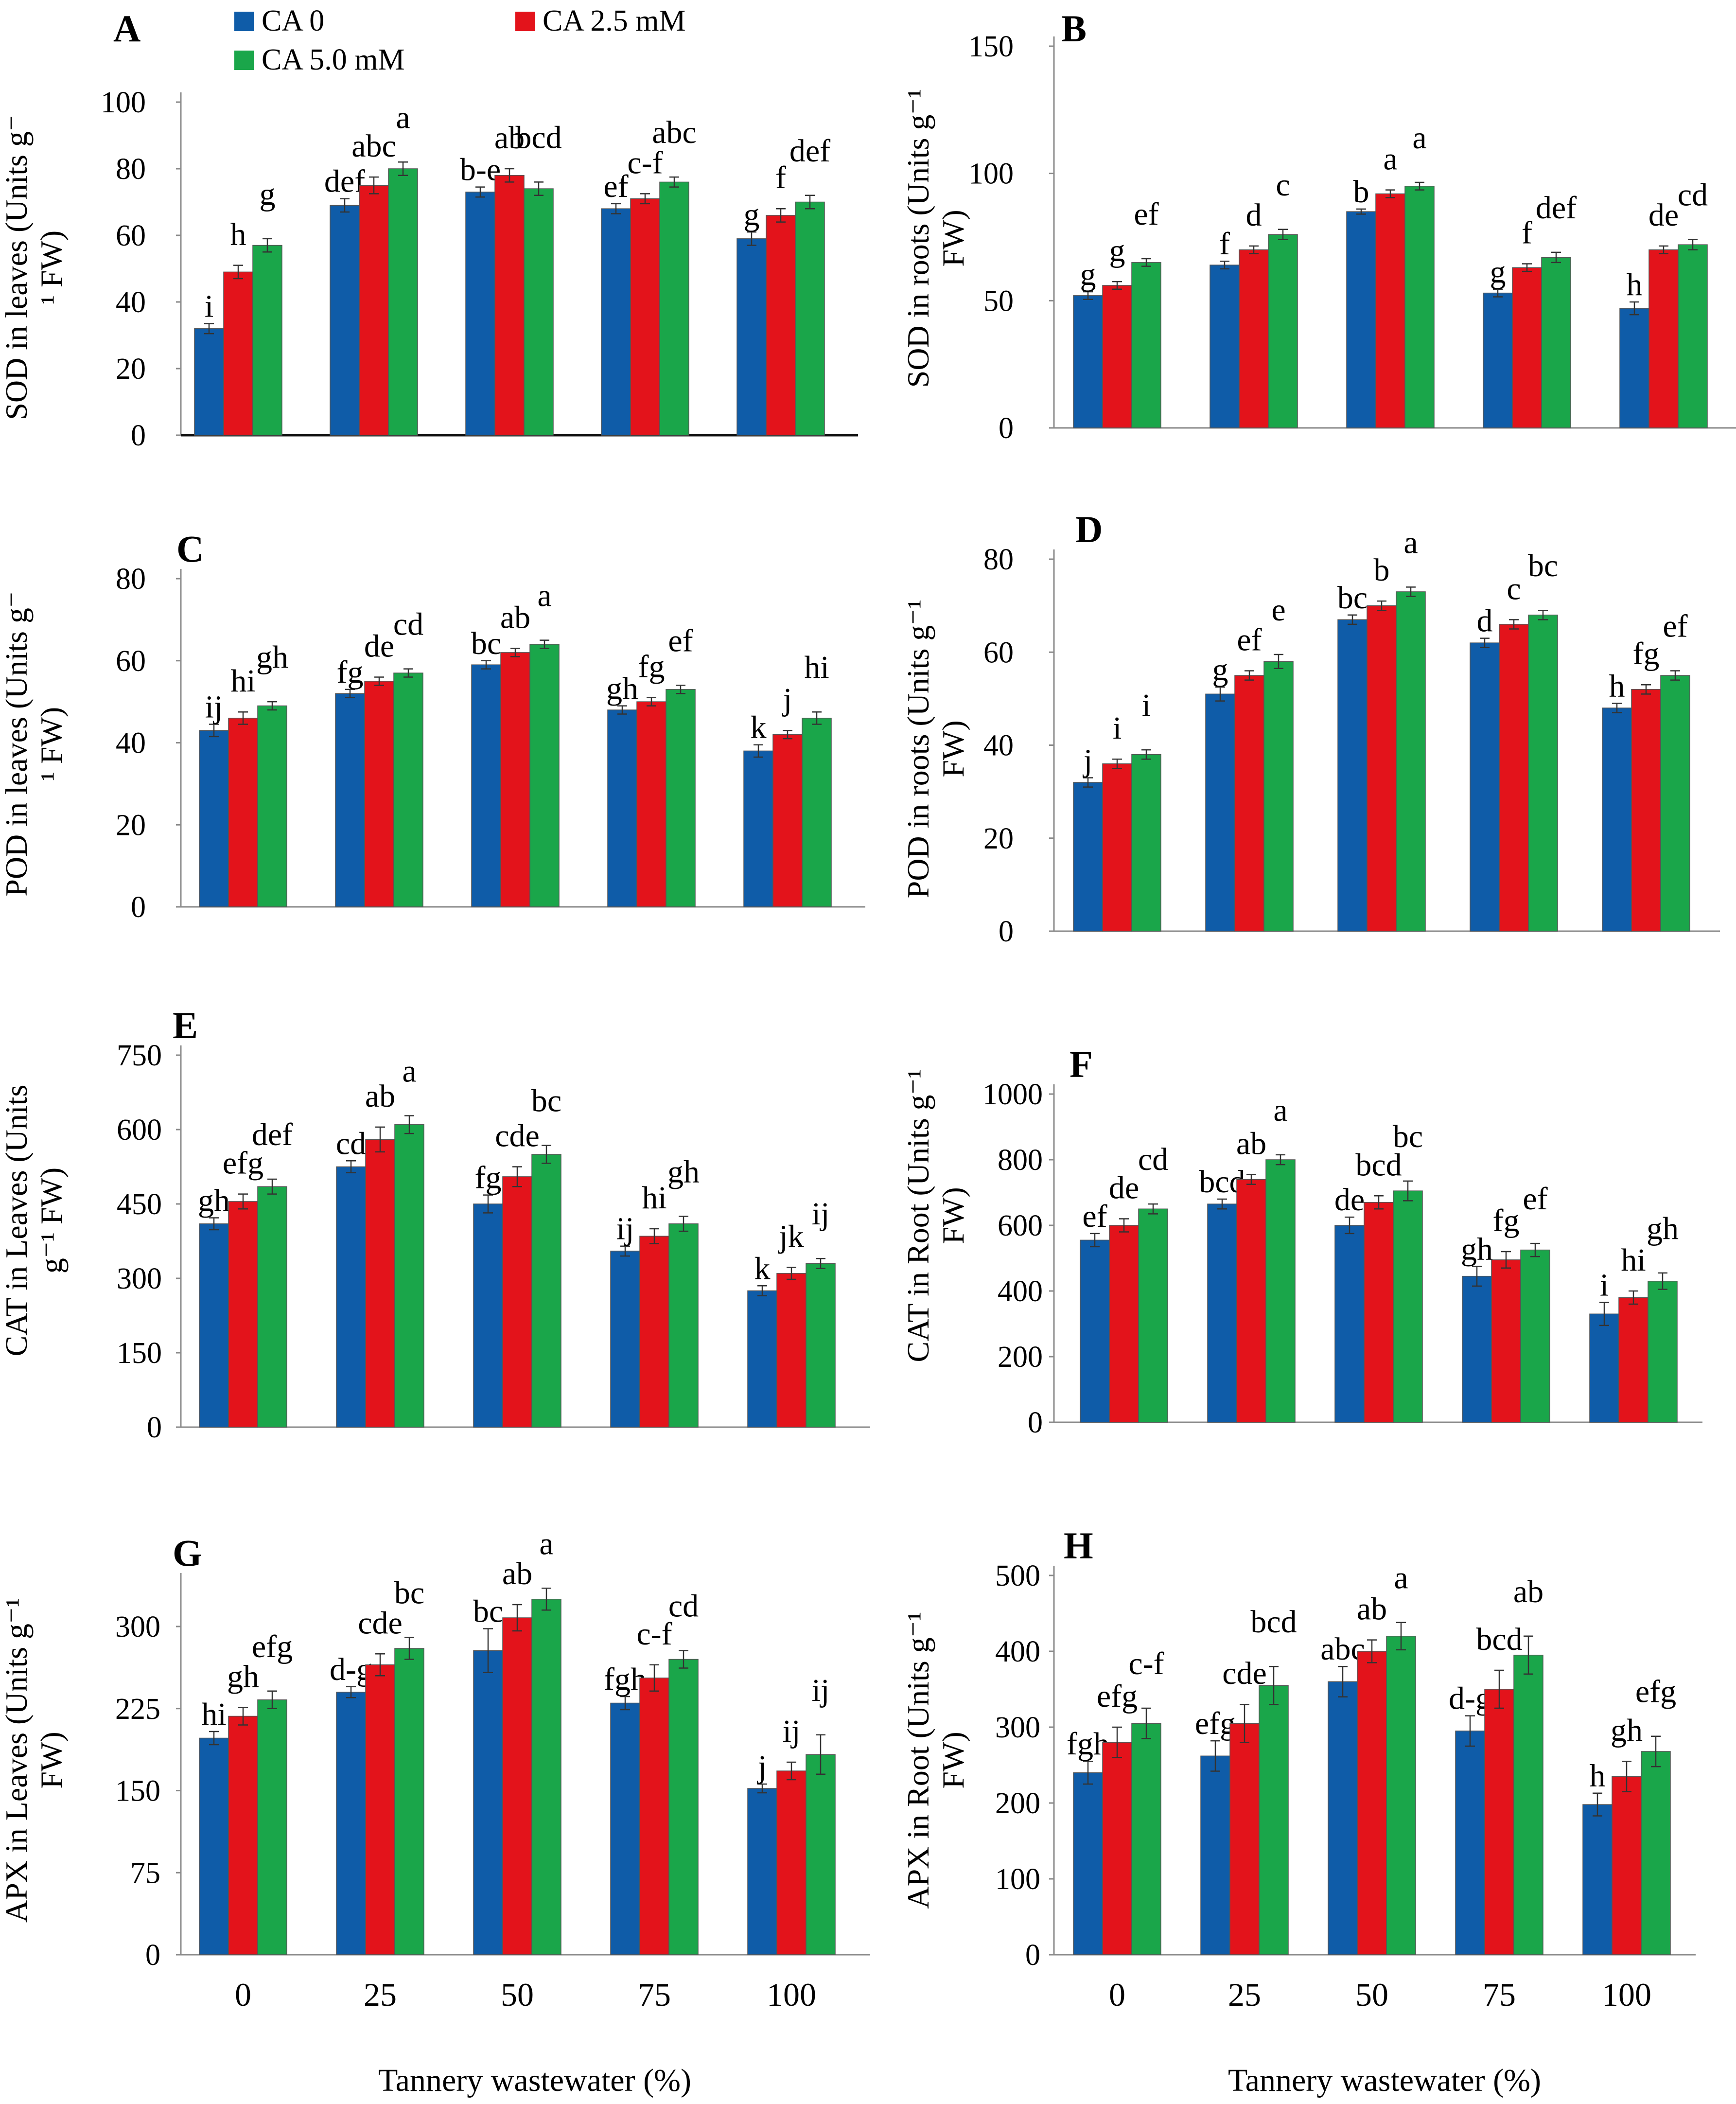  What do you see at coordinates (186, 1025) in the screenshot?
I see `panel-e-letter: E` at bounding box center [186, 1025].